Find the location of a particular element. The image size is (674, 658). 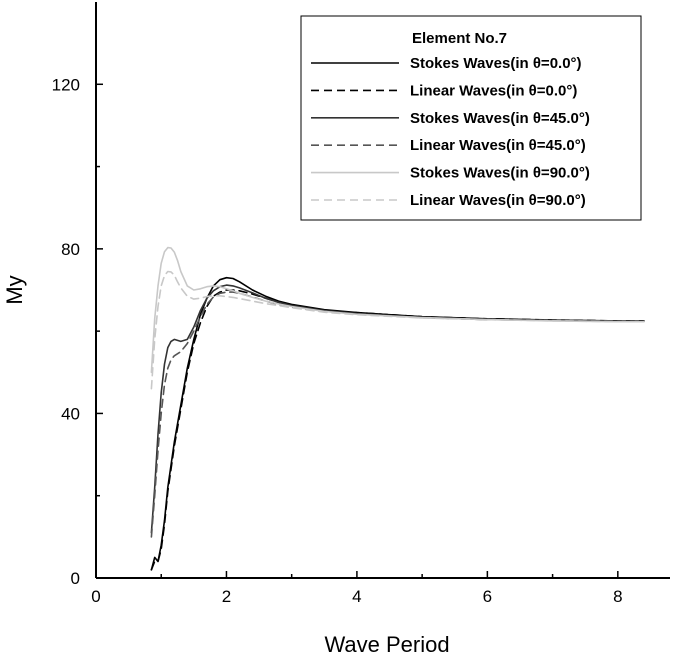

legend-item: Stokes Waves(in θ=90.0°) is located at coordinates (450, 173).